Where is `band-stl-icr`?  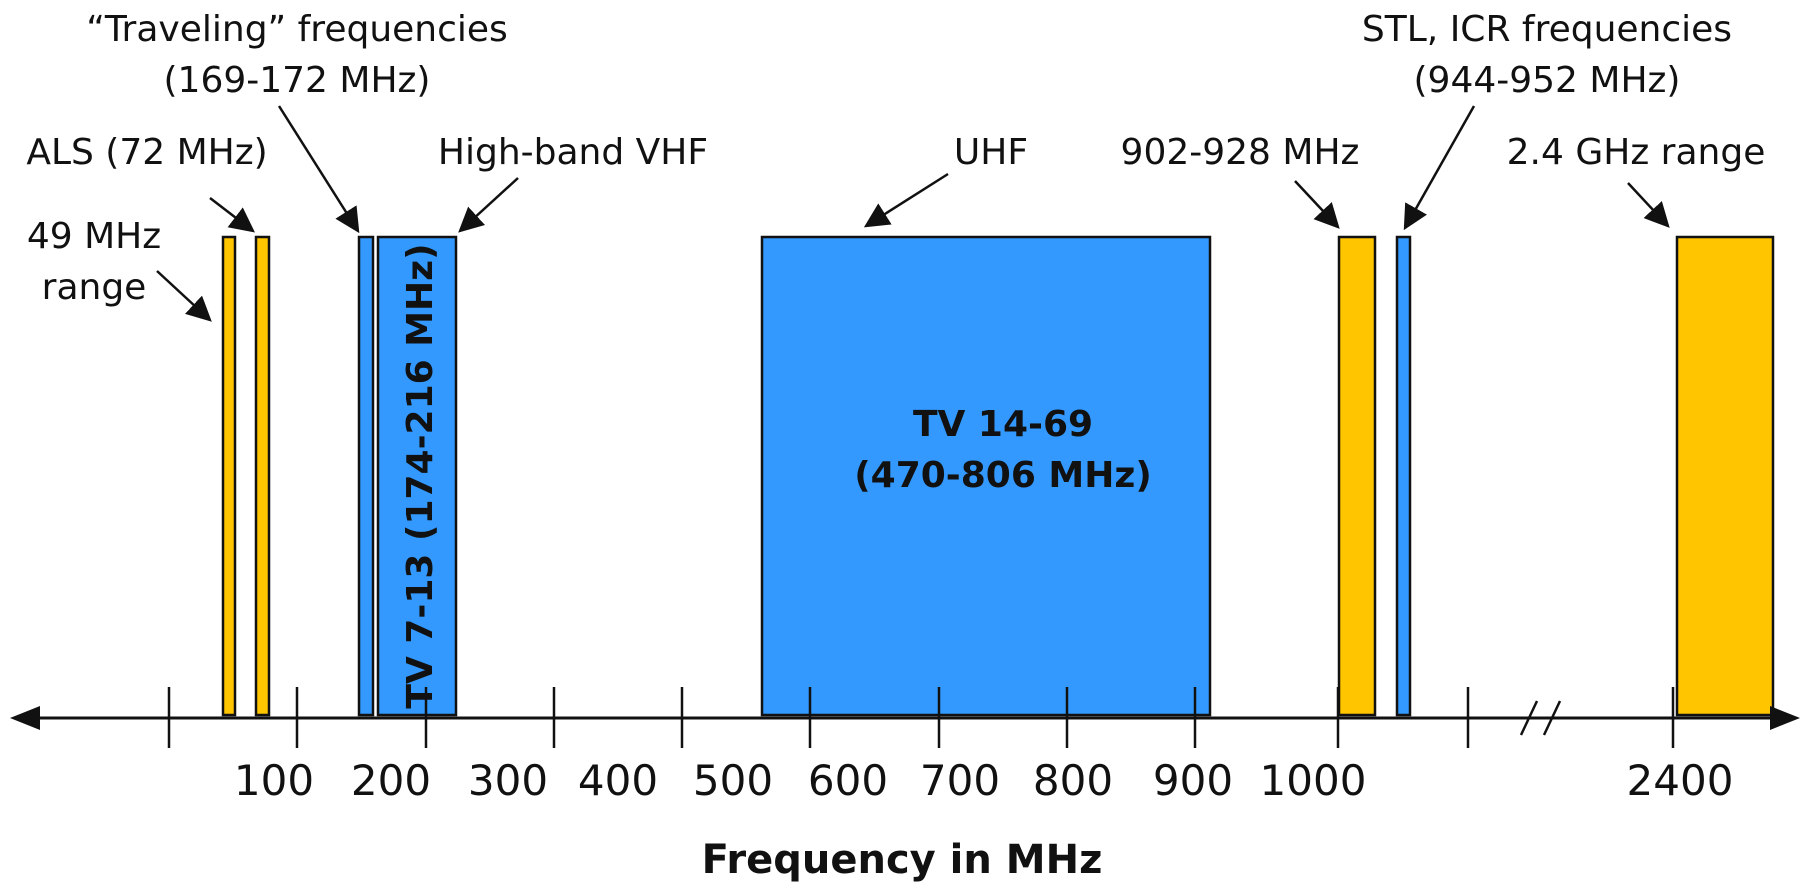 band-stl-icr is located at coordinates (1403, 476).